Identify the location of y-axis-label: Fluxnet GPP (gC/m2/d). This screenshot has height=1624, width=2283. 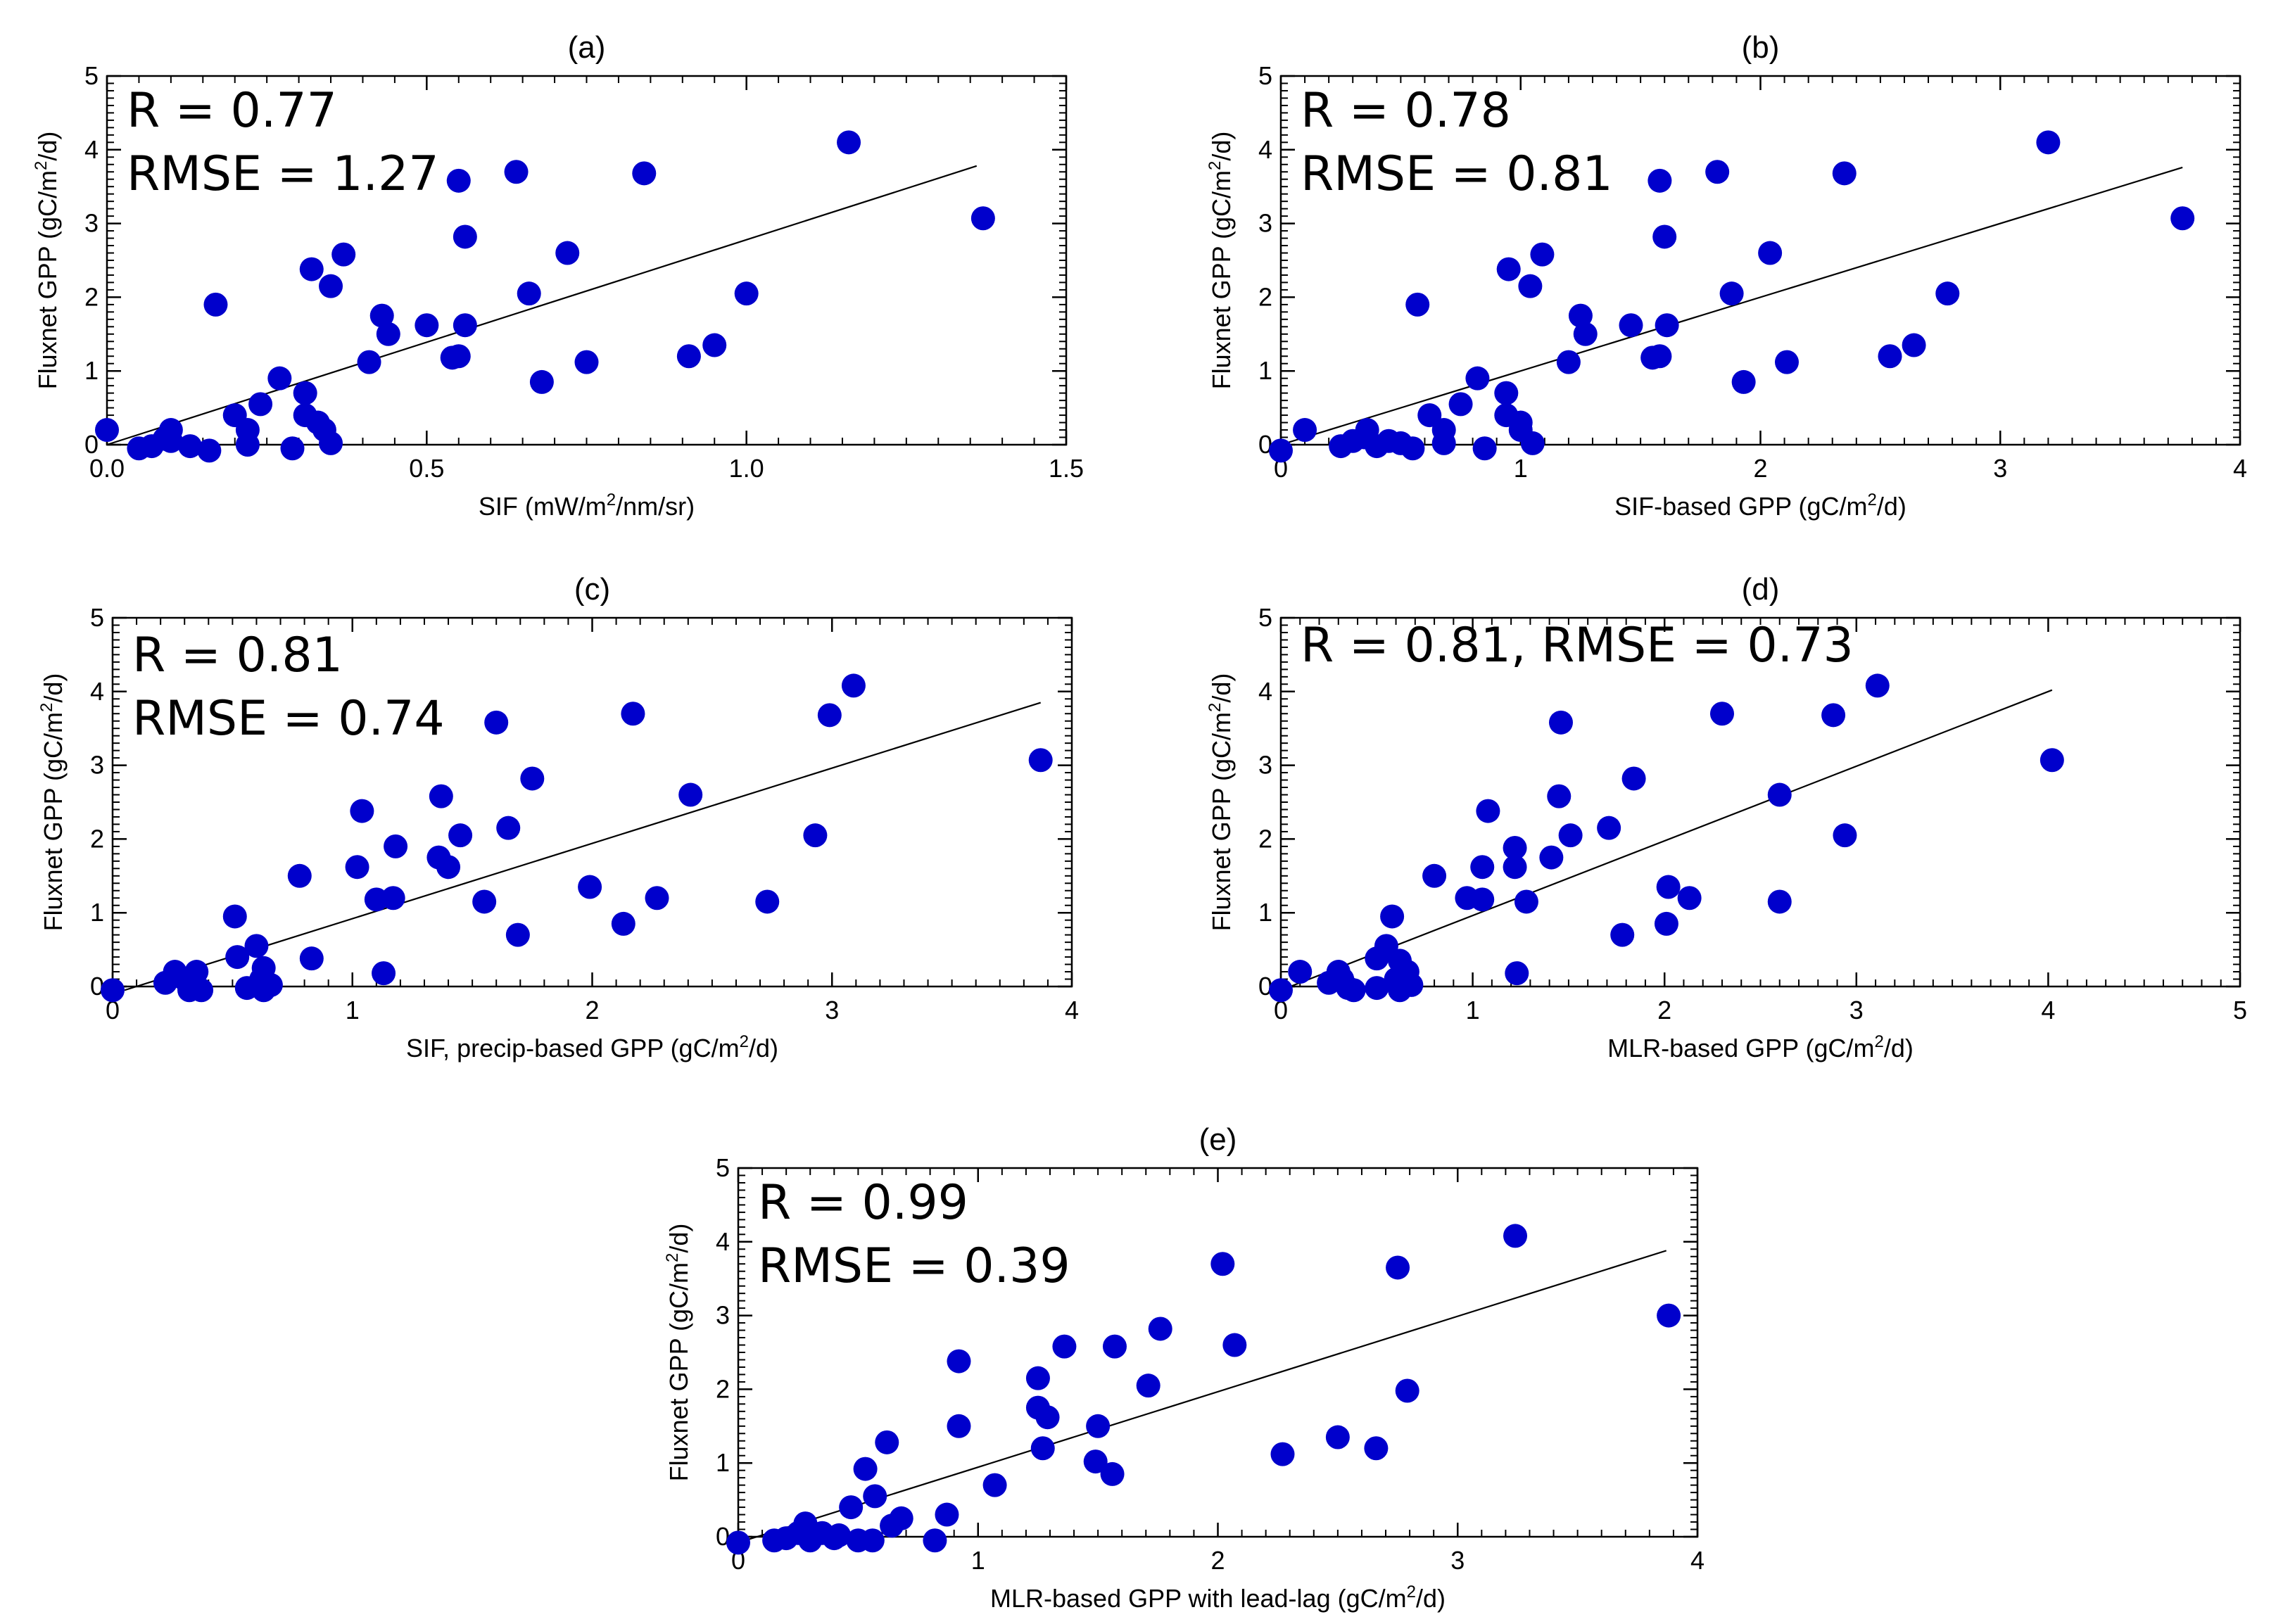
(52, 802).